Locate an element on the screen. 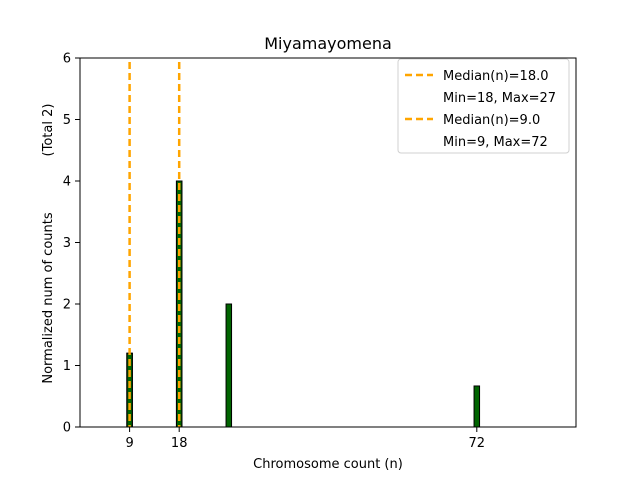  legend-range-label-1: Min=18, Max=27 is located at coordinates (499, 98).